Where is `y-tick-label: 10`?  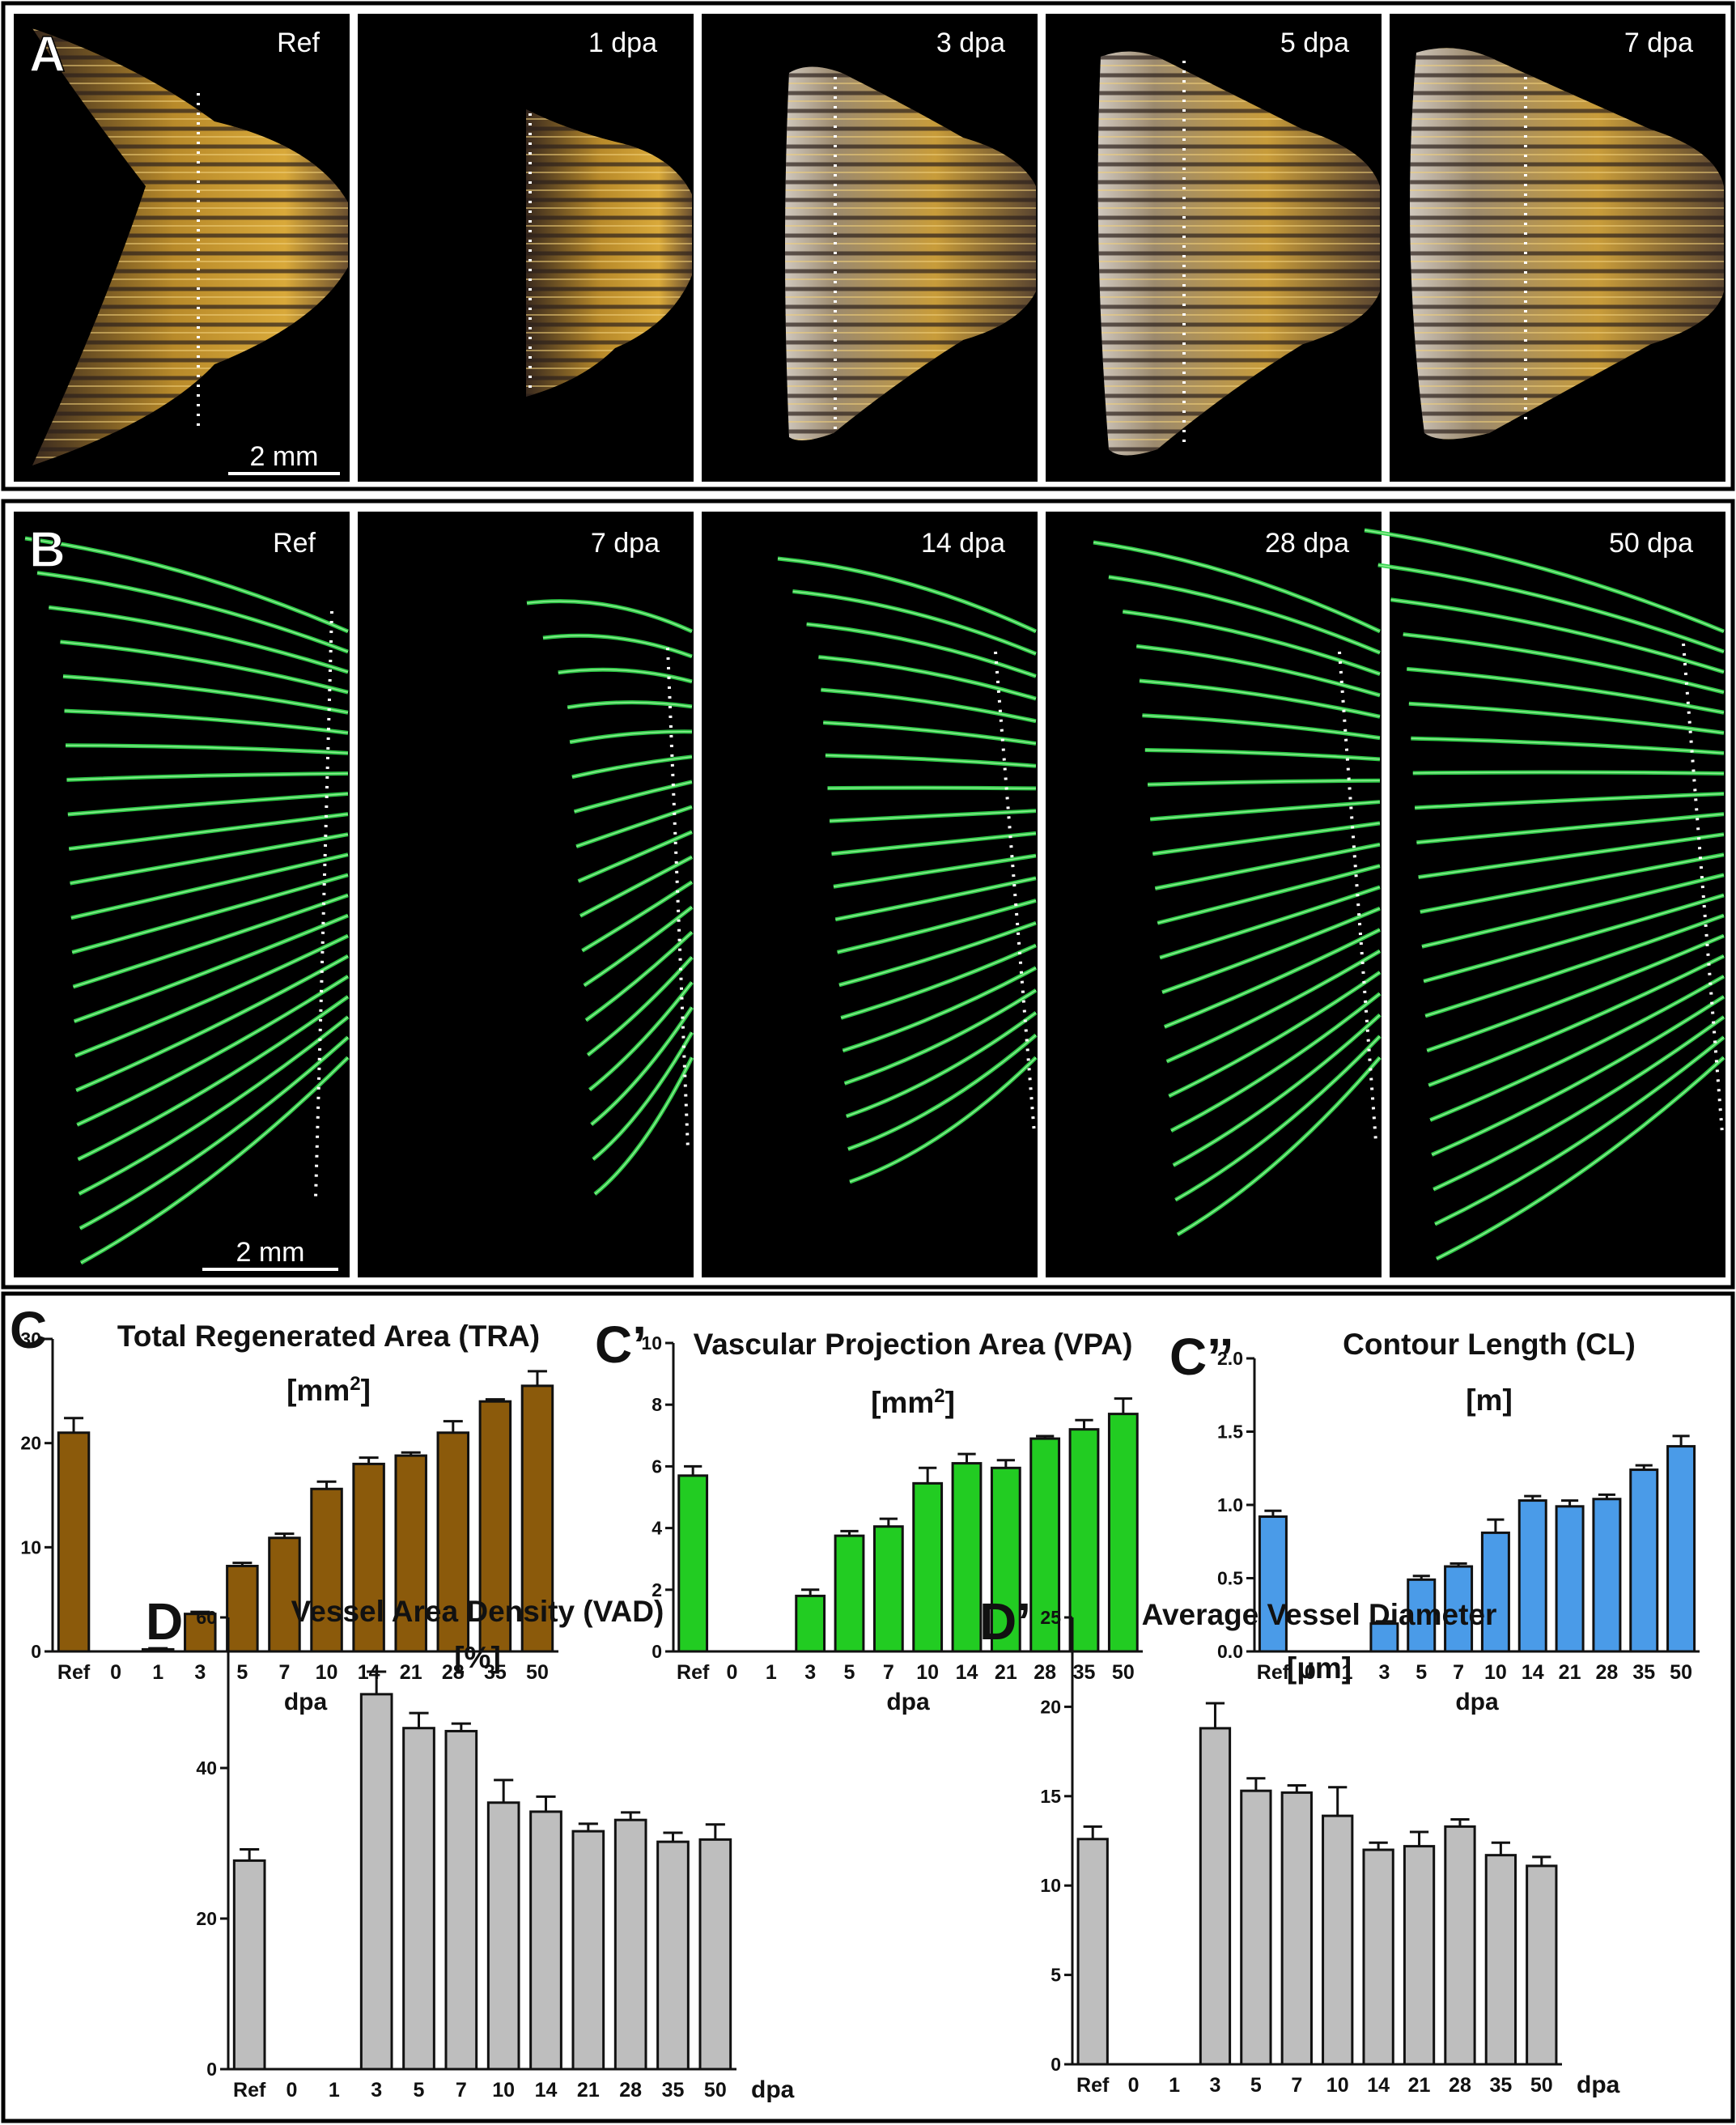
y-tick-label: 10 is located at coordinates (30, 1547).